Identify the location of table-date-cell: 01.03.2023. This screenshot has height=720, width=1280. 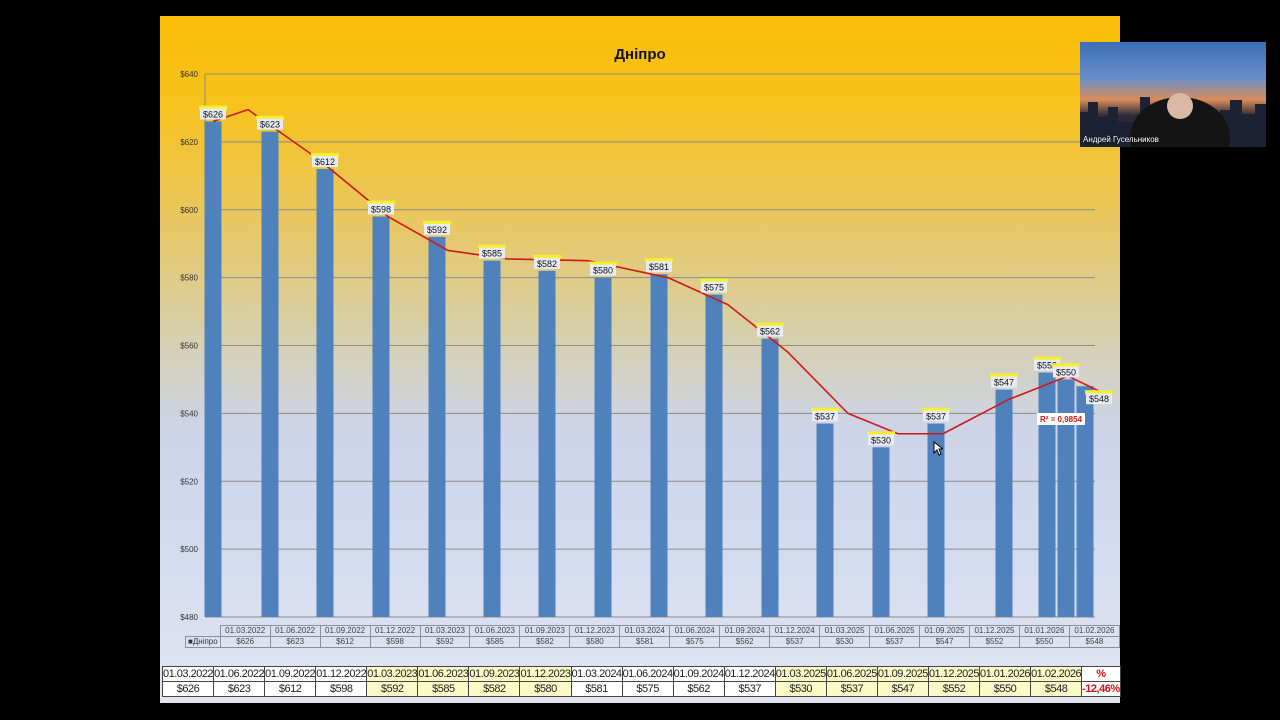
(392, 674).